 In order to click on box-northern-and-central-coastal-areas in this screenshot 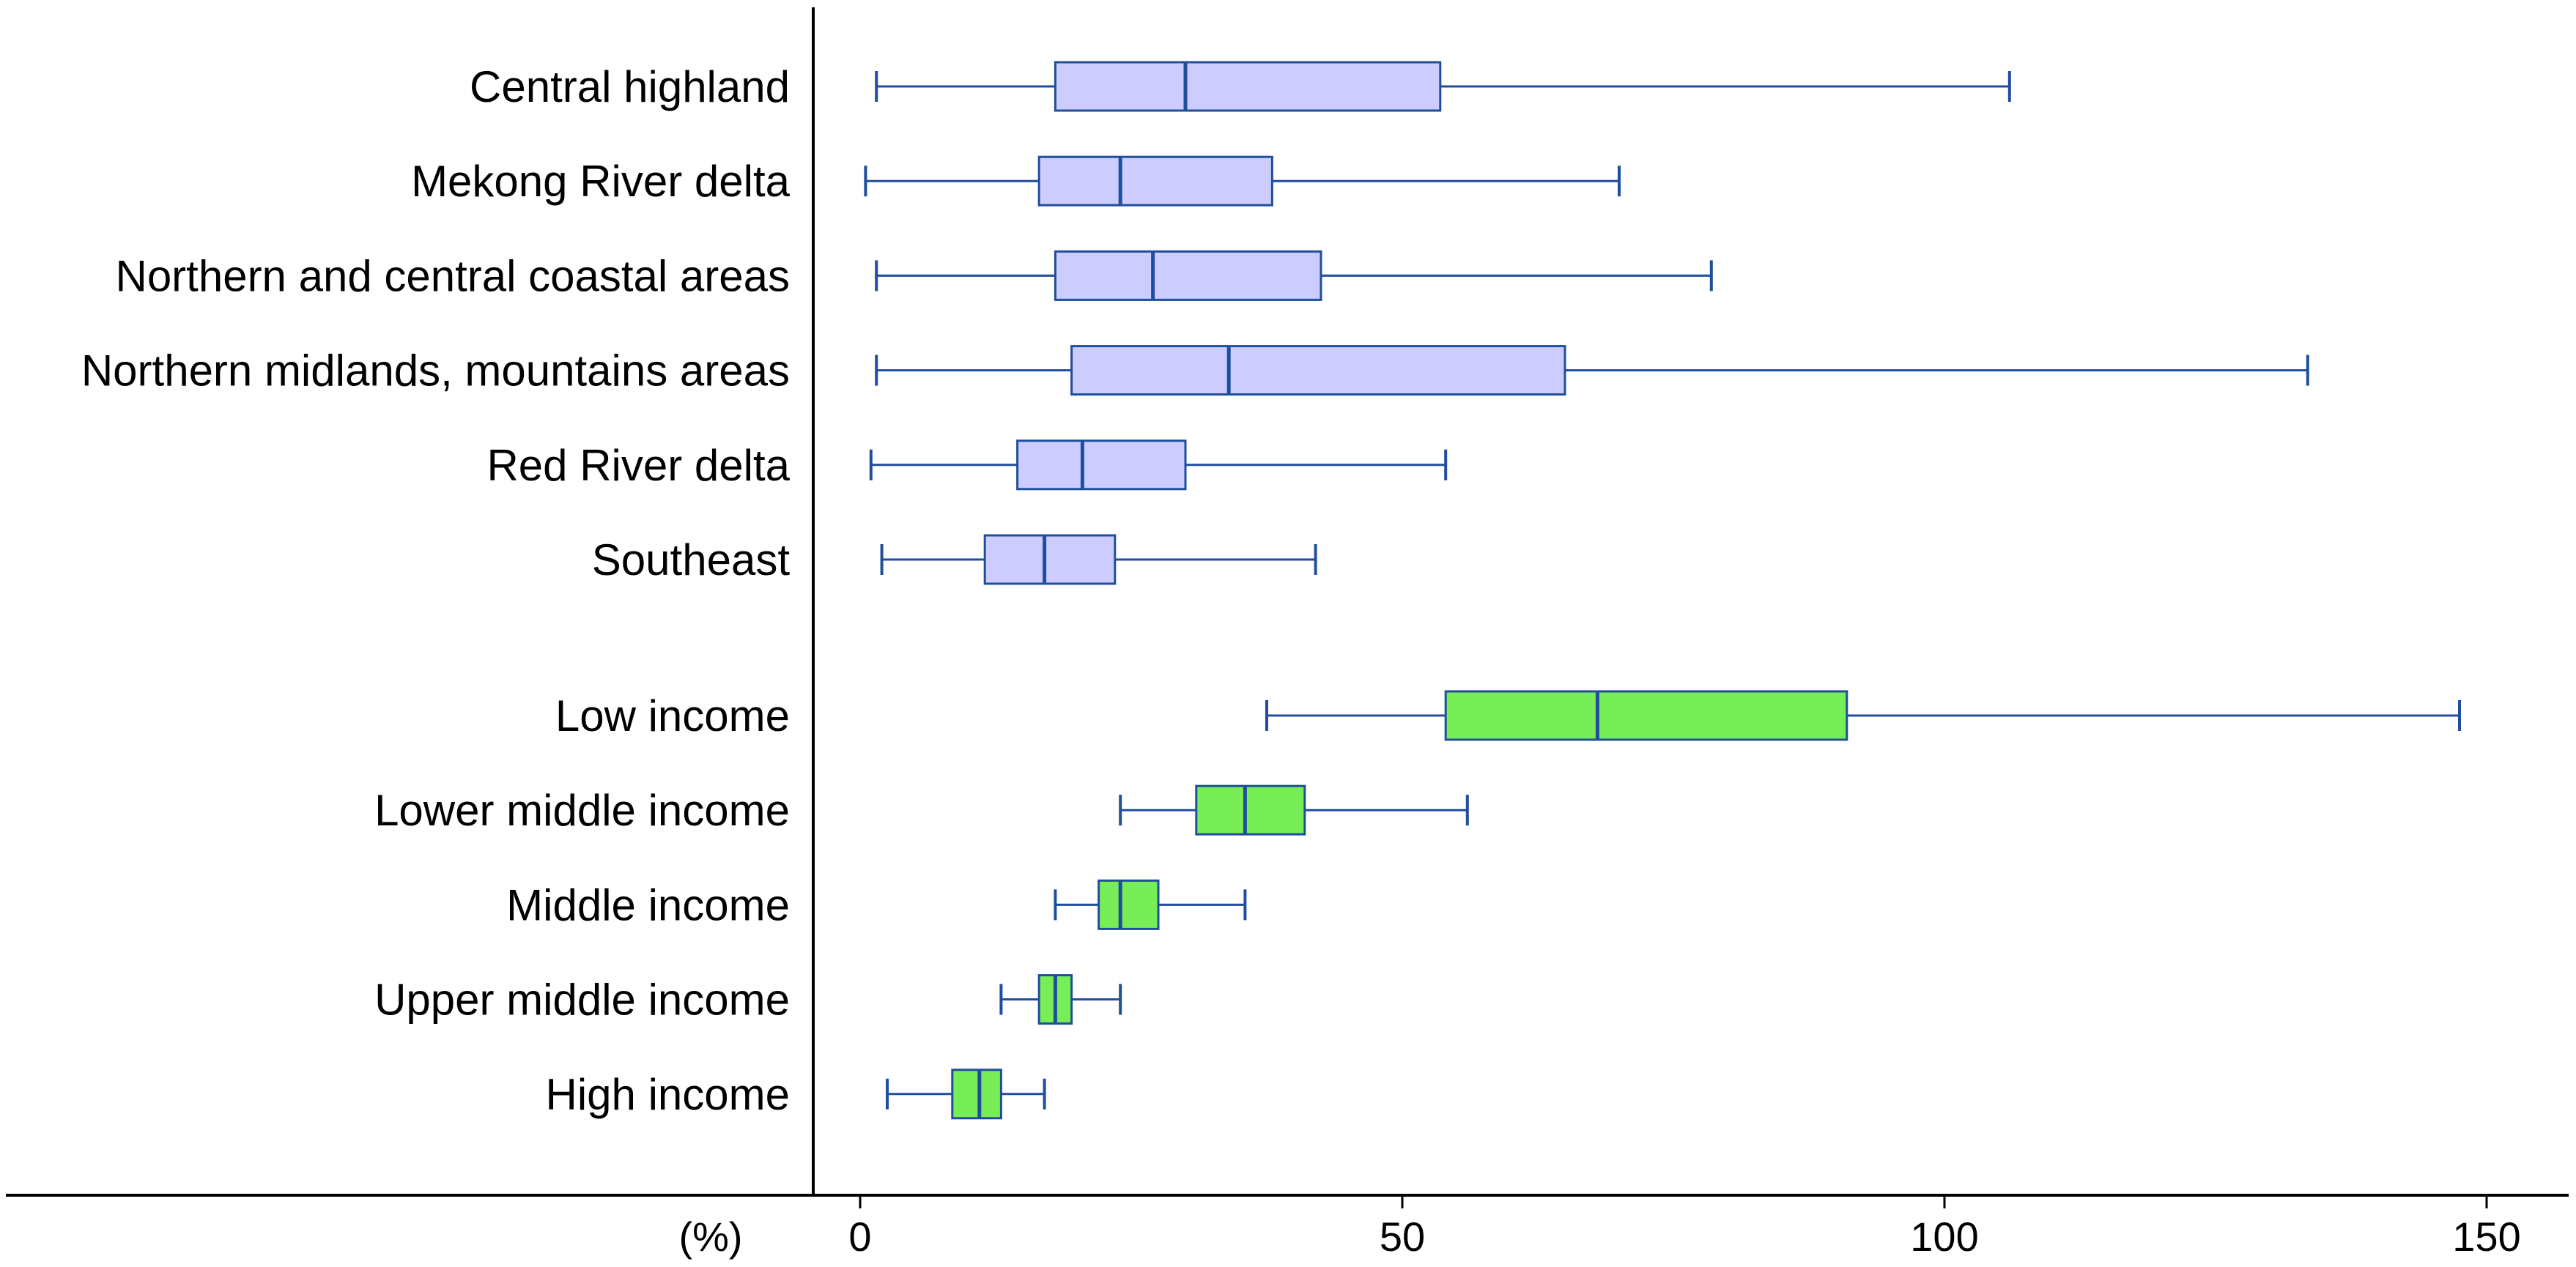, I will do `click(1294, 276)`.